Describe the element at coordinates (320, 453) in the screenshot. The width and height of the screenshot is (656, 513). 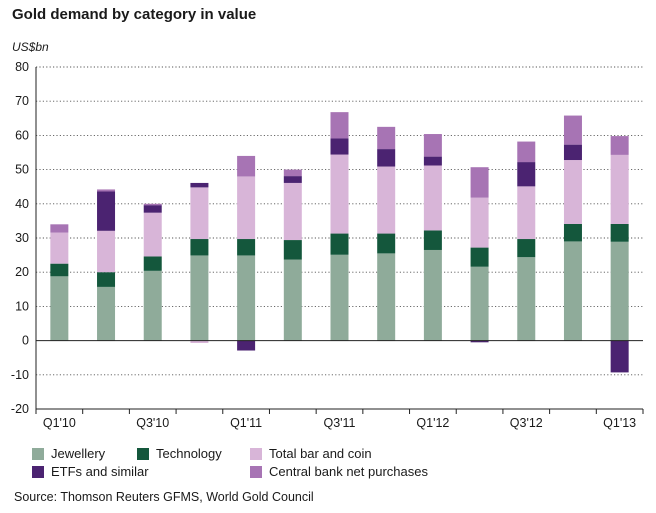
I see `legend-label-total-bar-and-coin: Total bar and coin` at that location.